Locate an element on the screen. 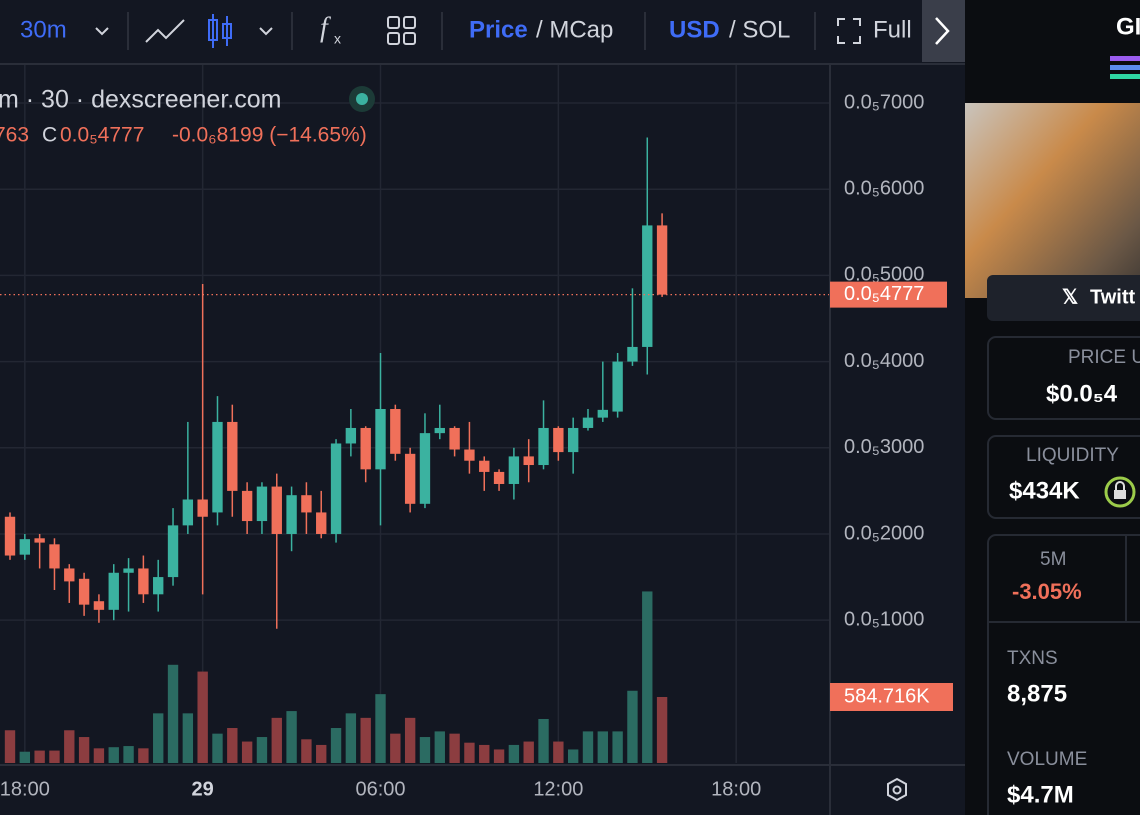  candle-icon is located at coordinates (220, 31).